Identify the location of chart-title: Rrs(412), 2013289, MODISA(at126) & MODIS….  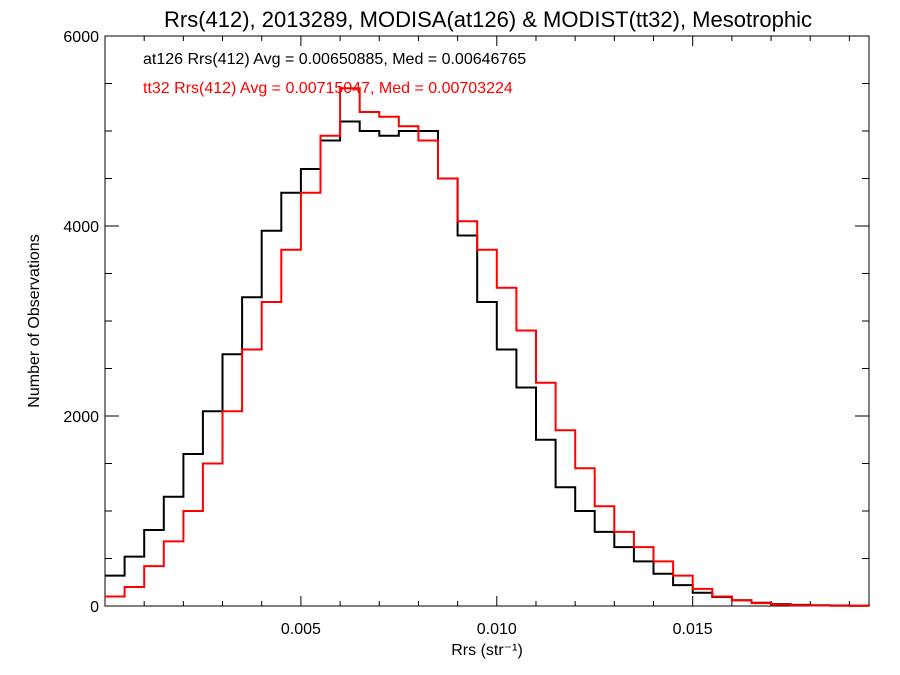
(488, 19).